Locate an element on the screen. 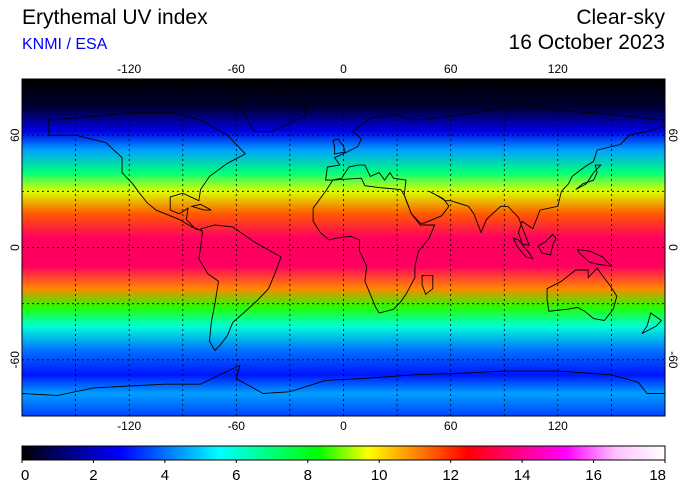 Image resolution: width=688 pixels, height=490 pixels. colorbar-tick-label: 10 is located at coordinates (379, 475).